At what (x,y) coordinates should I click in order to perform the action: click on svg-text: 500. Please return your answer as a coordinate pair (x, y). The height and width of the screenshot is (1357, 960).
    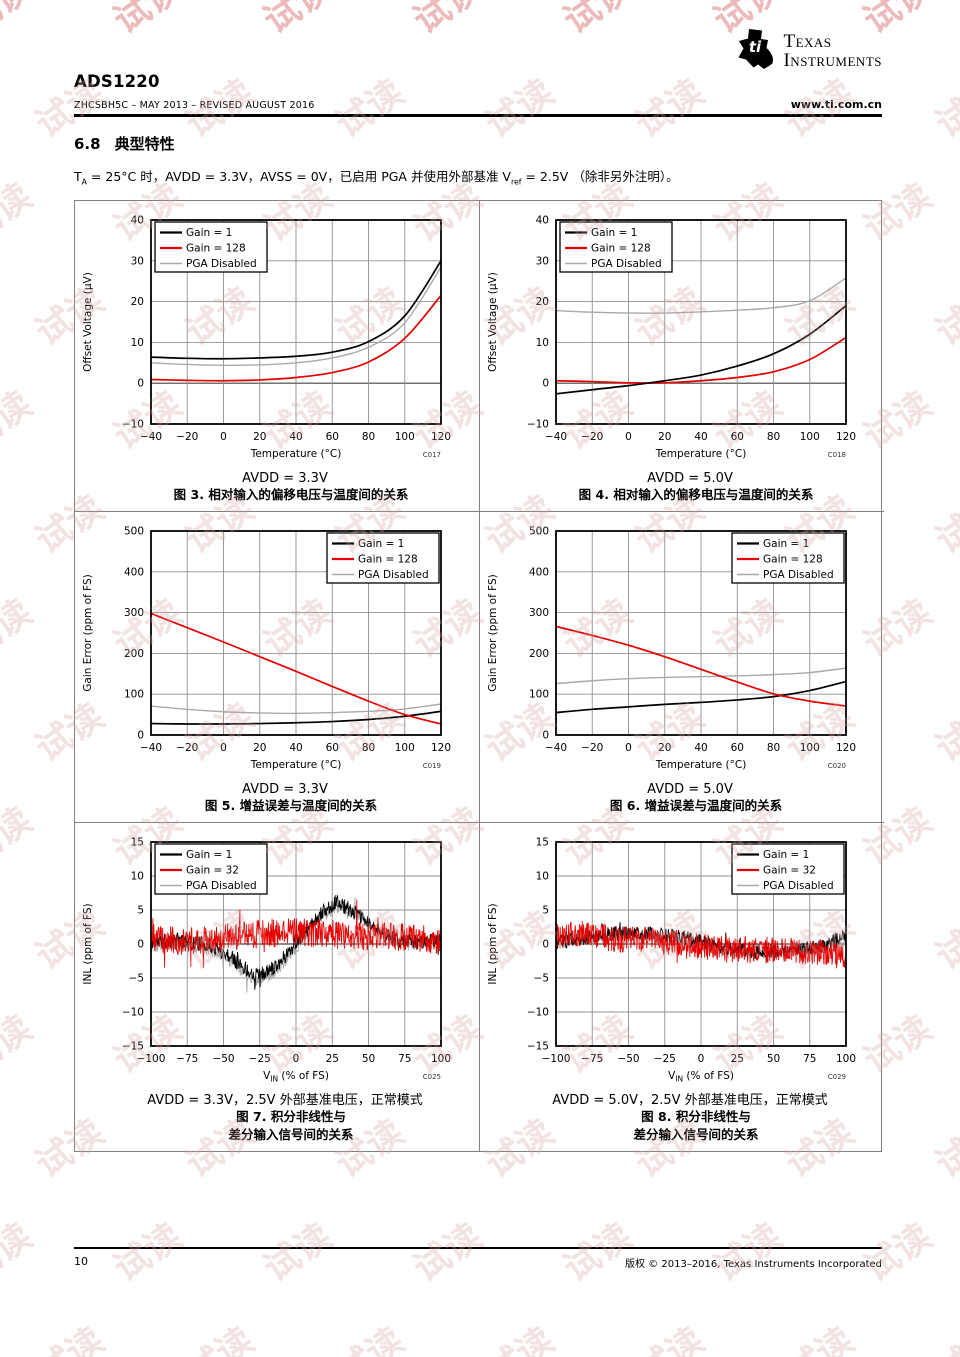
    Looking at the image, I should click on (539, 531).